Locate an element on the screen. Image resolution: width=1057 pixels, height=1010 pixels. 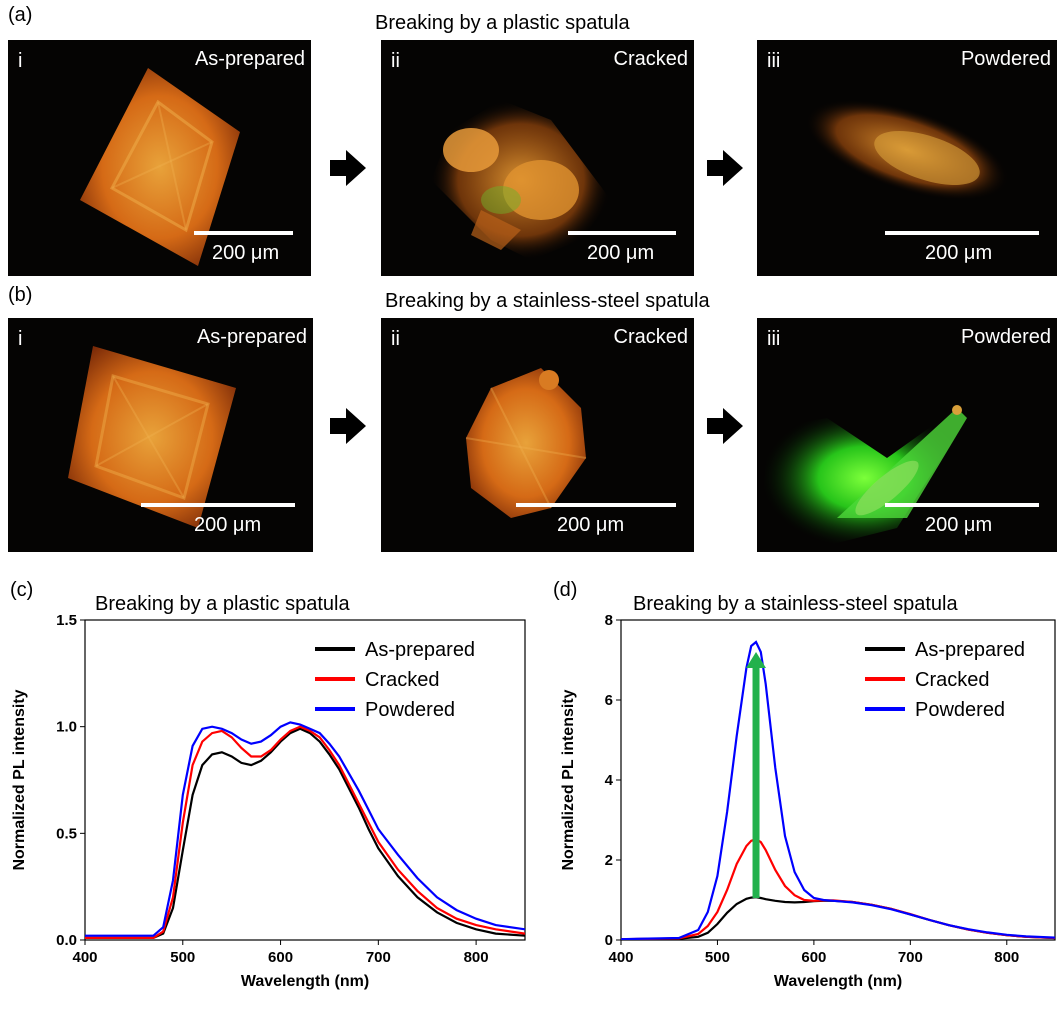
y-tick-label: 6 is located at coordinates (609, 700).